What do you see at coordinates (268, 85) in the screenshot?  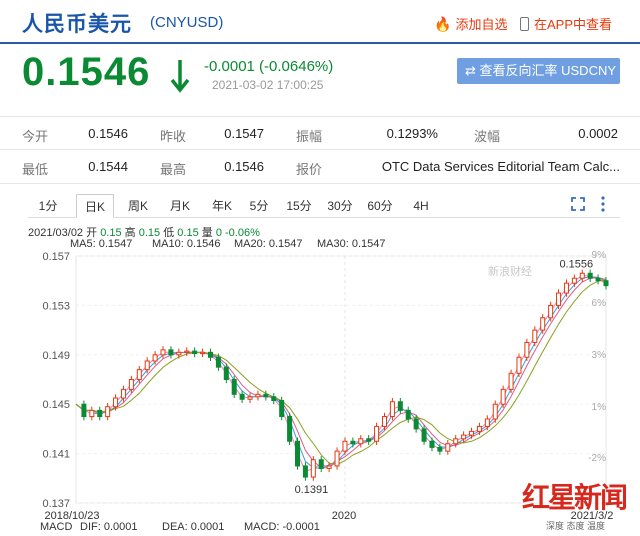 I see `quote-timestamp: 2021-03-02 17:00:25` at bounding box center [268, 85].